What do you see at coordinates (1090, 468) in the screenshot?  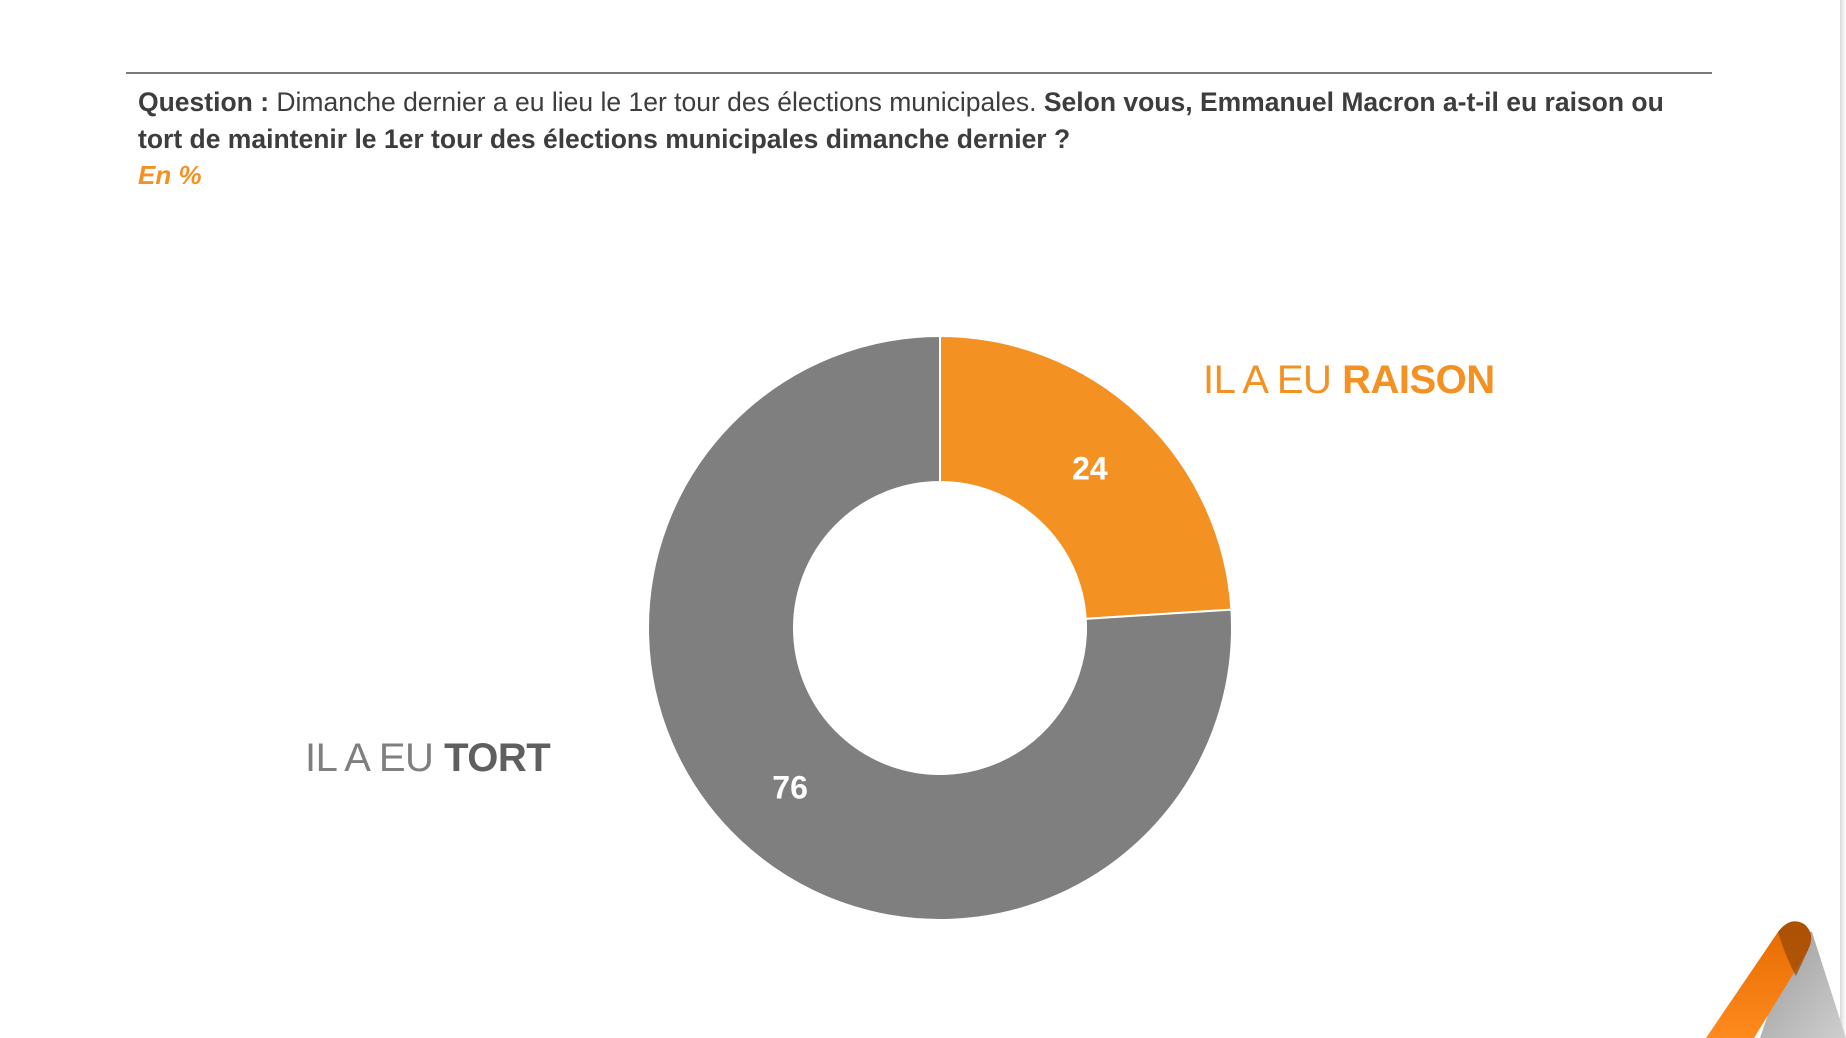 I see `data-label-raison: 24` at bounding box center [1090, 468].